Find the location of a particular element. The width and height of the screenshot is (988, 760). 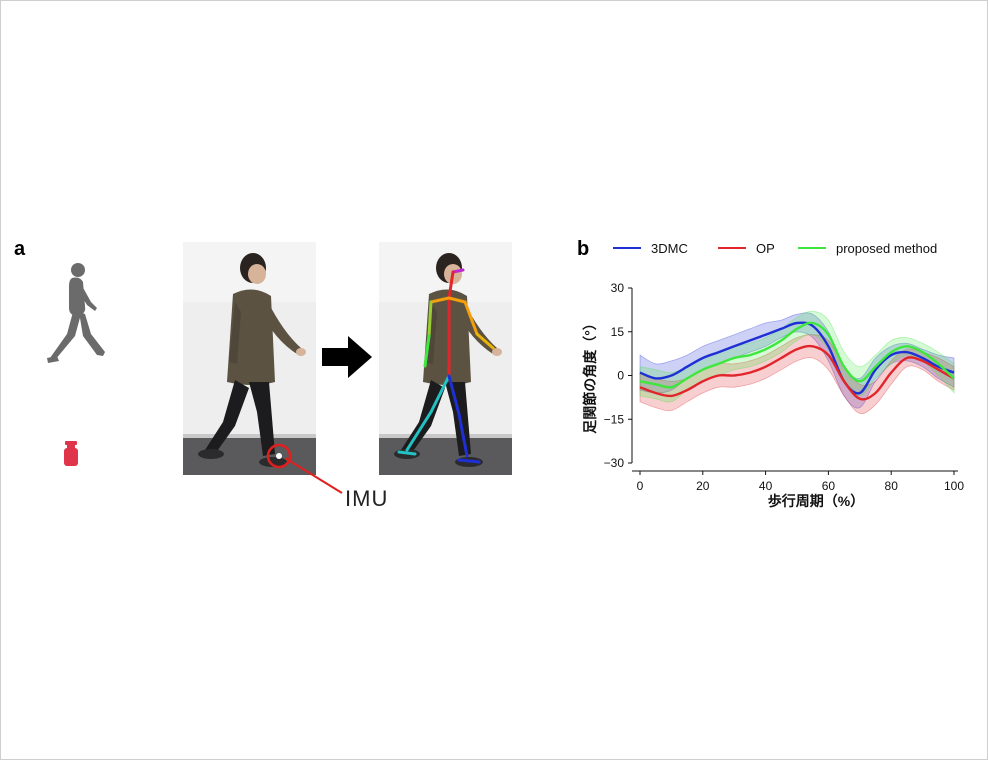

x-tick-label: 60 is located at coordinates (829, 486).